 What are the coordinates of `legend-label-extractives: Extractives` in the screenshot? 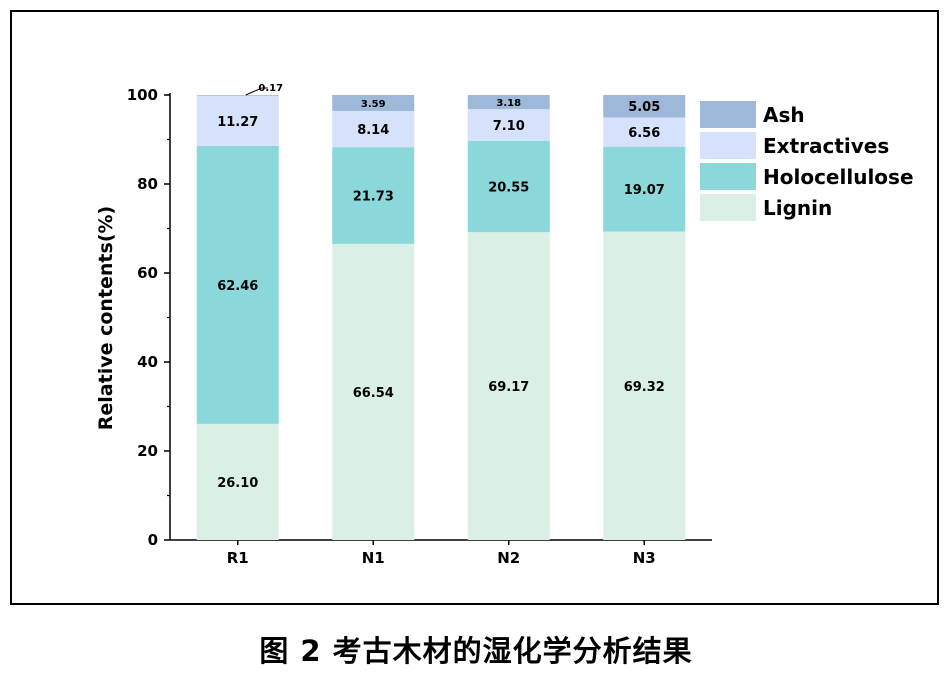 It's located at (826, 146).